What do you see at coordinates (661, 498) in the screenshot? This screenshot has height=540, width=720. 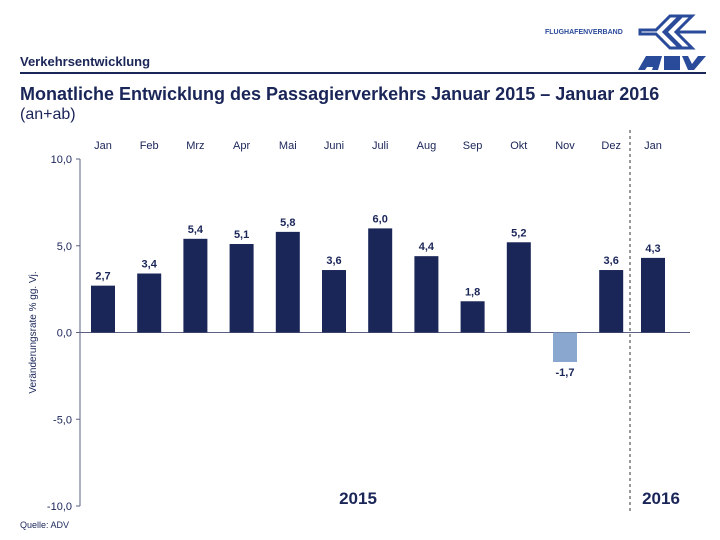 I see `group-label-2016: 2016` at bounding box center [661, 498].